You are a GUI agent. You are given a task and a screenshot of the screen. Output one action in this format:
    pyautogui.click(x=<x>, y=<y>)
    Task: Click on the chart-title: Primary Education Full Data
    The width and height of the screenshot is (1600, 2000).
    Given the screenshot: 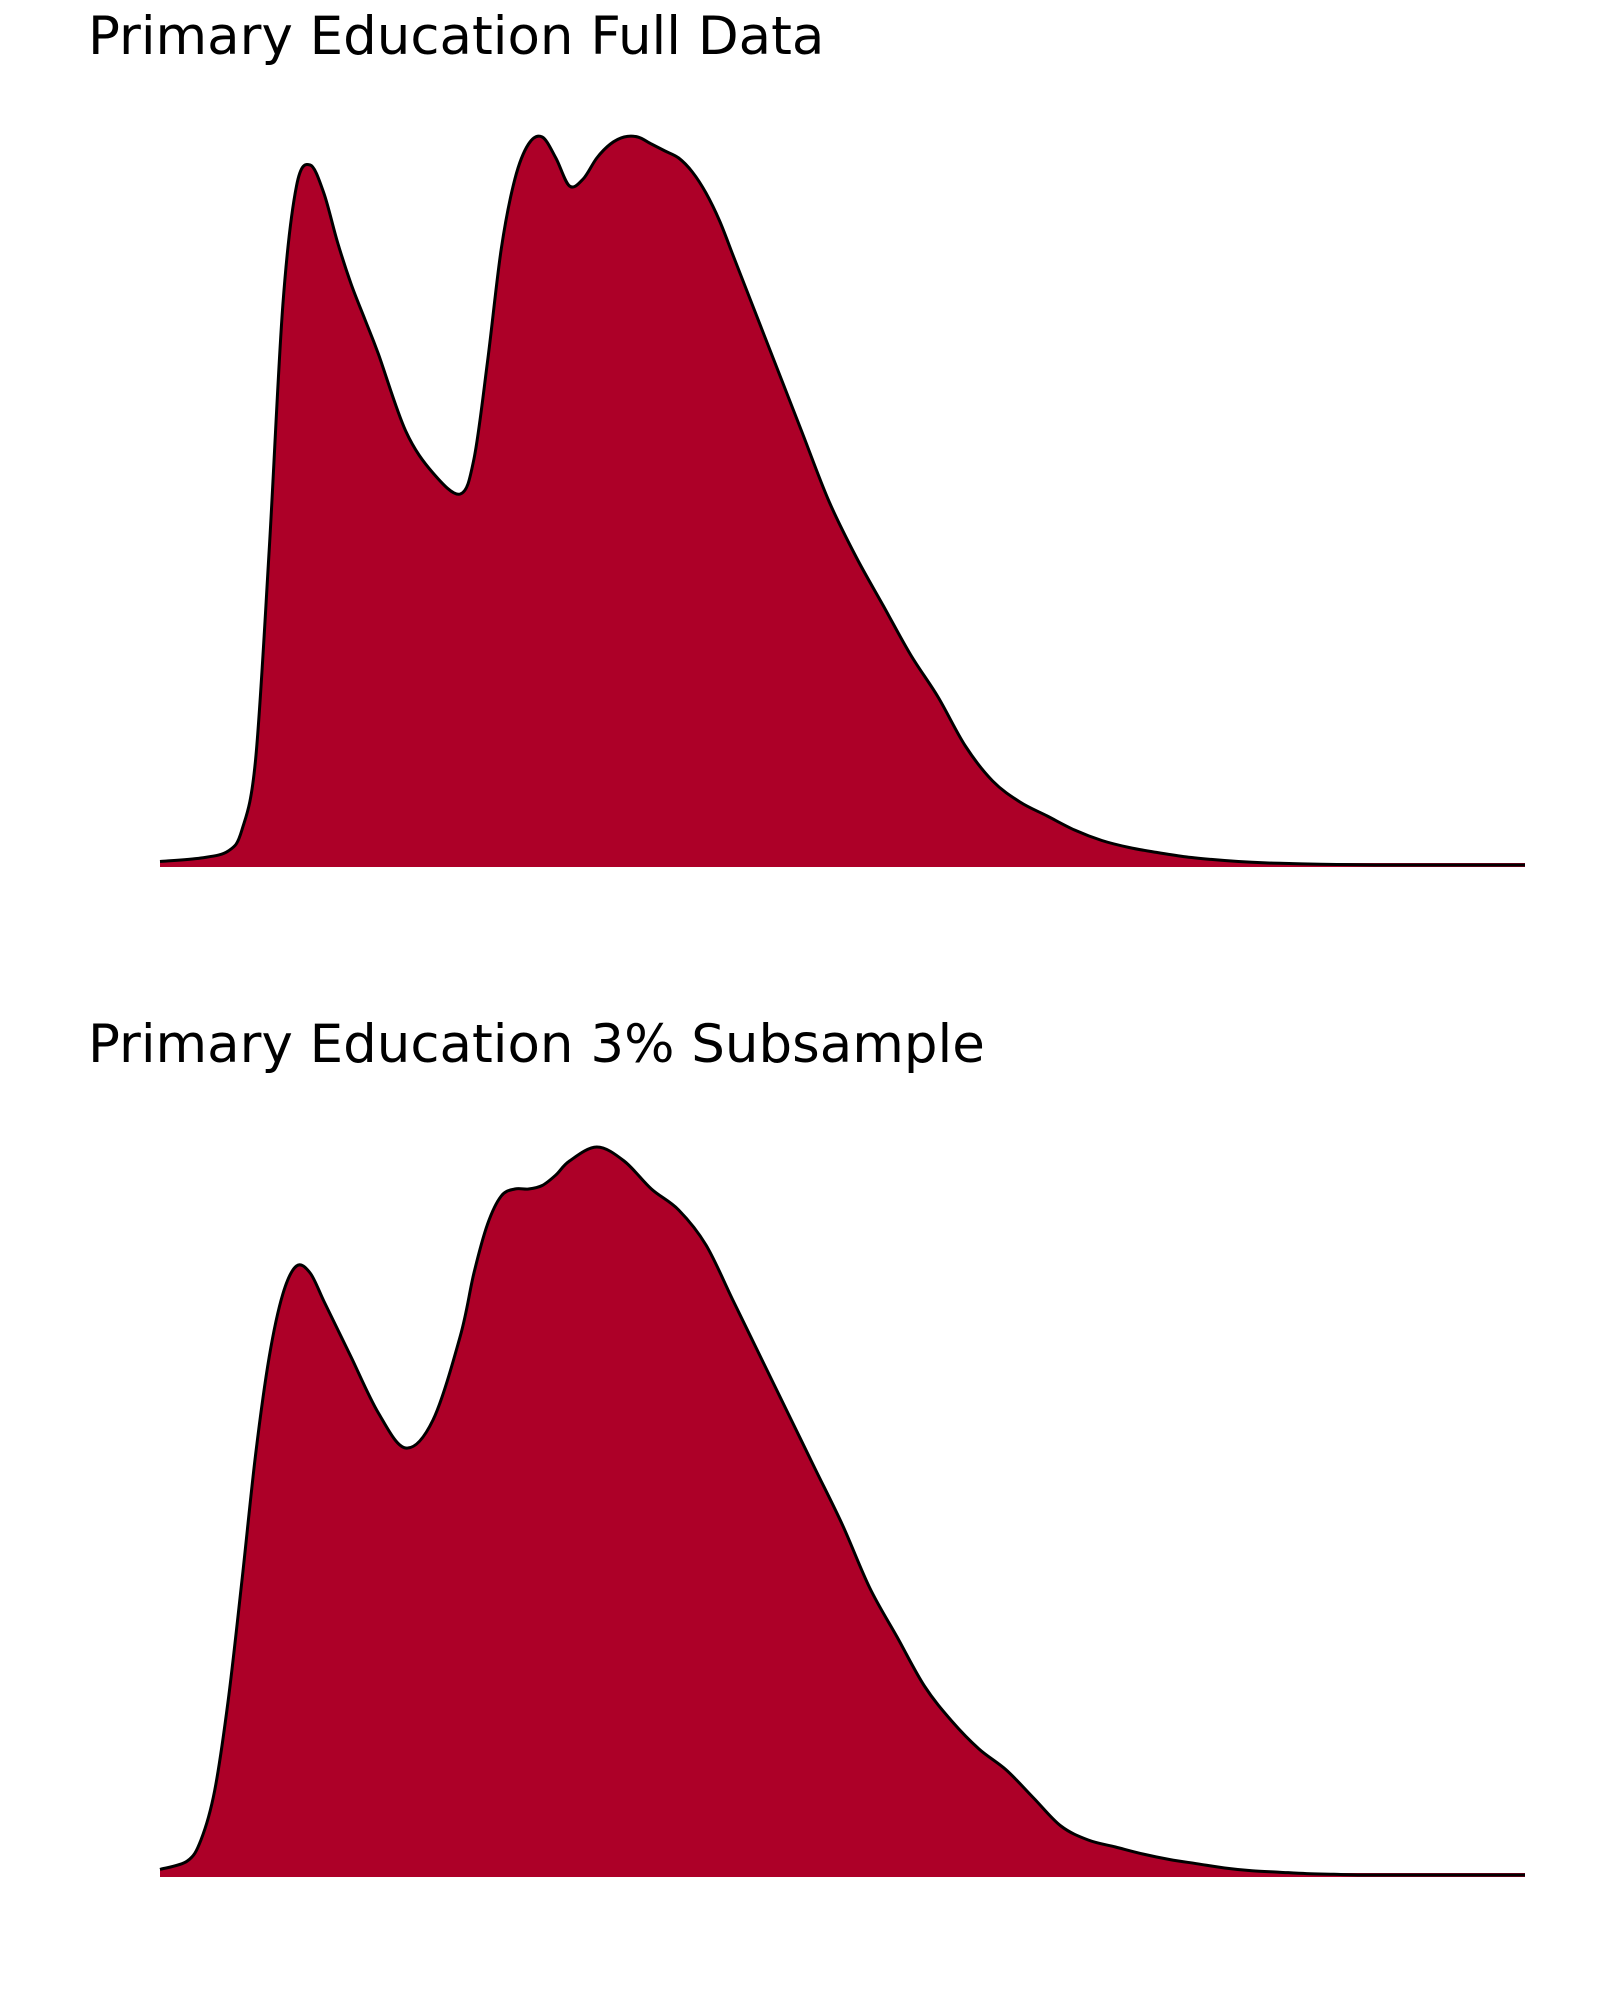 What is the action you would take?
    pyautogui.click(x=456, y=36)
    